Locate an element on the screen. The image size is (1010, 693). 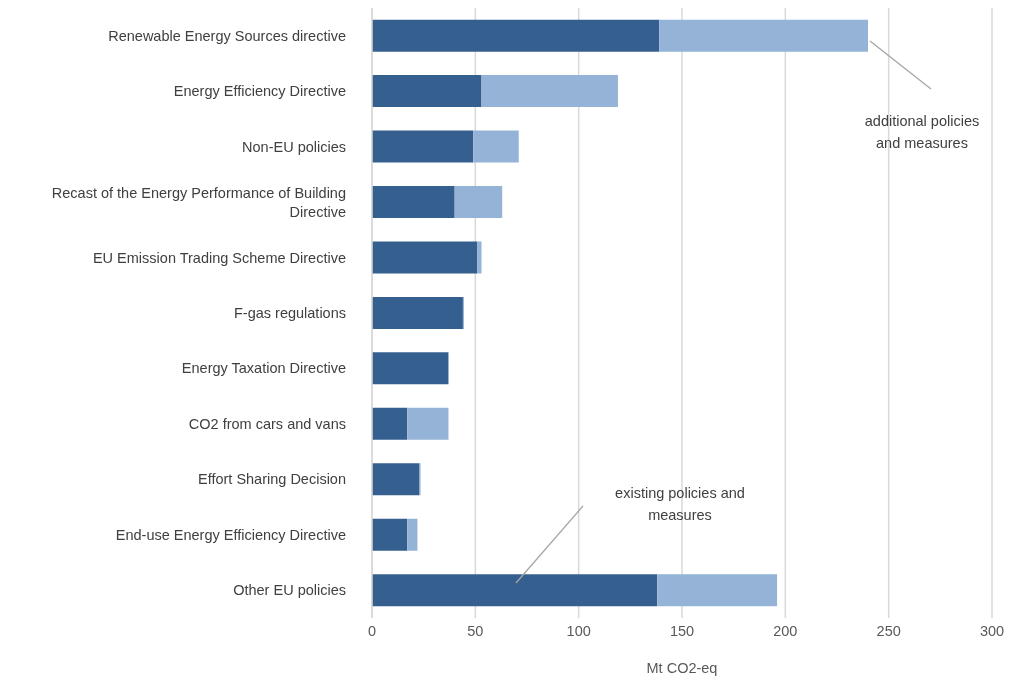
y-tick-label: Effort Sharing Decision is located at coordinates (271, 479).